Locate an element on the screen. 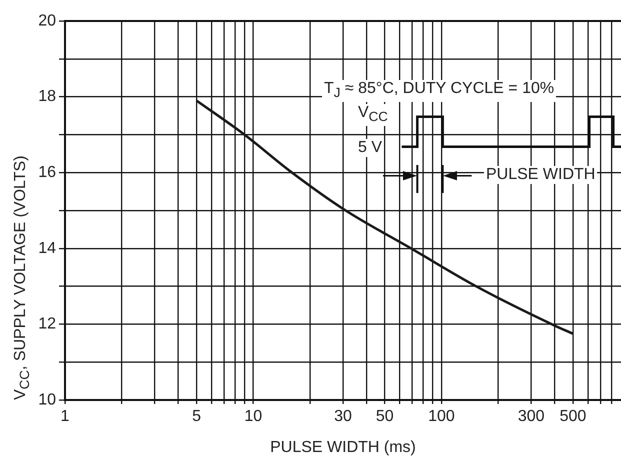  annotation: PULSE WIDTH is located at coordinates (541, 175).